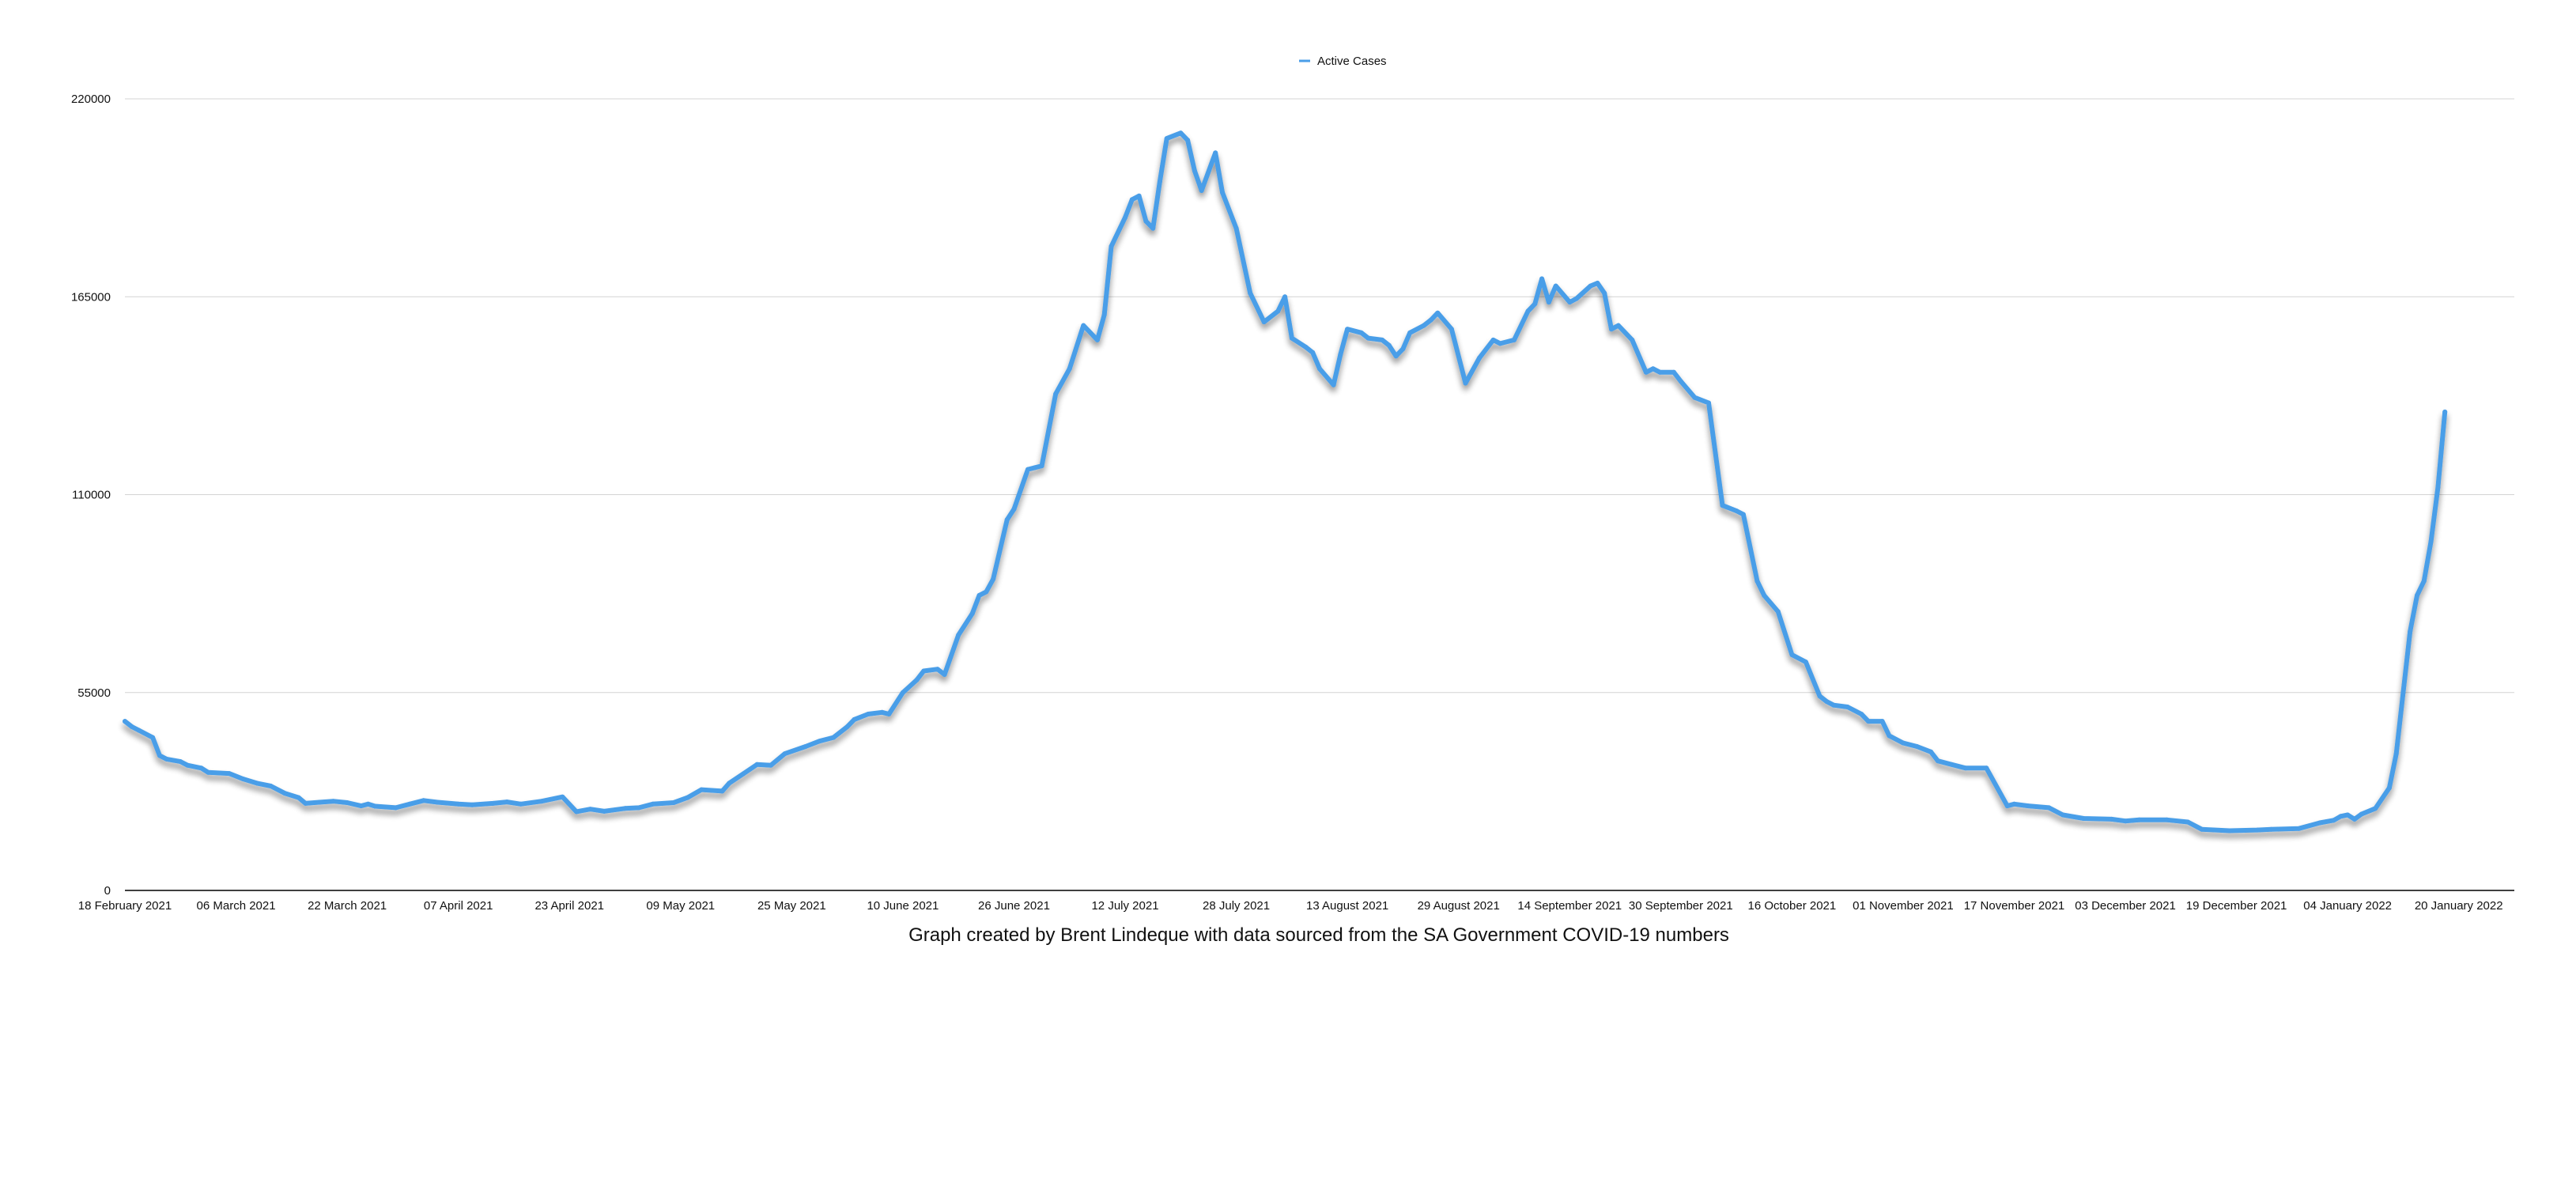 The height and width of the screenshot is (1202, 2576). Describe the element at coordinates (1014, 906) in the screenshot. I see `x-tick-label: 26 June 2021` at that location.